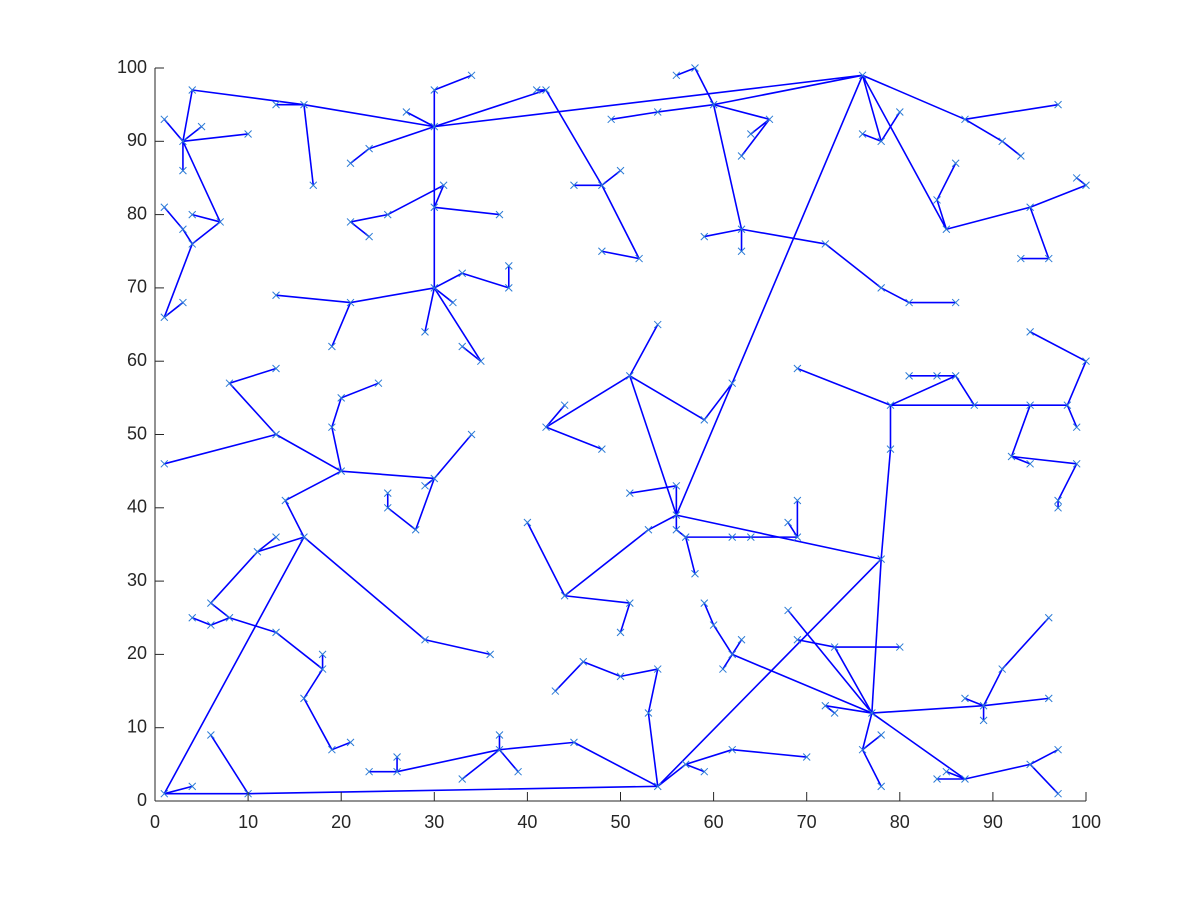 This screenshot has height=900, width=1200. Describe the element at coordinates (142, 800) in the screenshot. I see `y-tick-label: 0` at that location.